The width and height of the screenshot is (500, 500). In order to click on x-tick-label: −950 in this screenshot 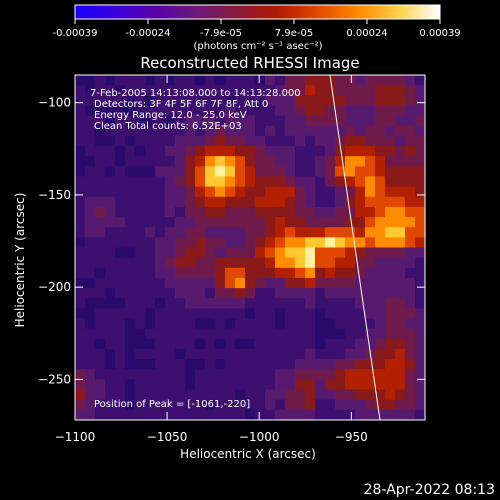, I will do `click(351, 437)`.